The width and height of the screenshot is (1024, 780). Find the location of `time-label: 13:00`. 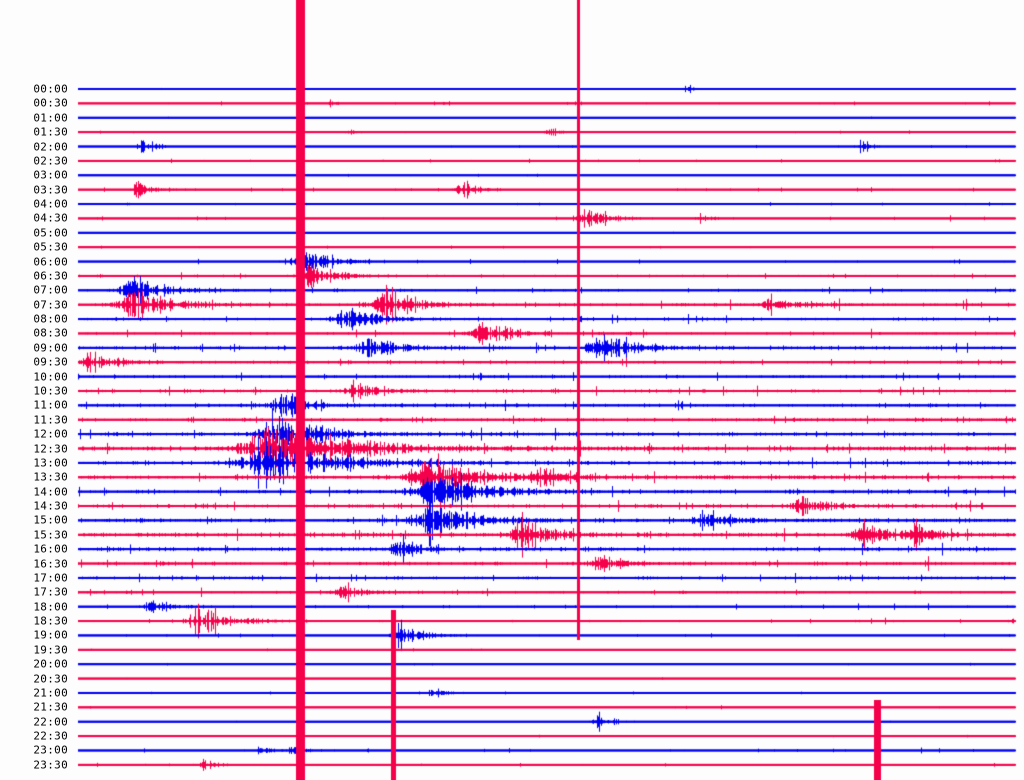

time-label: 13:00 is located at coordinates (50, 463).